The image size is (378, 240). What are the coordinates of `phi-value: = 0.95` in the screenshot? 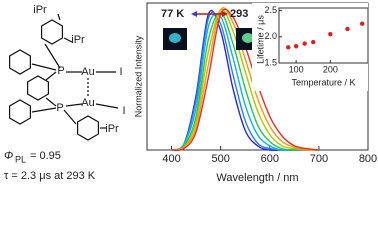 It's located at (45, 156).